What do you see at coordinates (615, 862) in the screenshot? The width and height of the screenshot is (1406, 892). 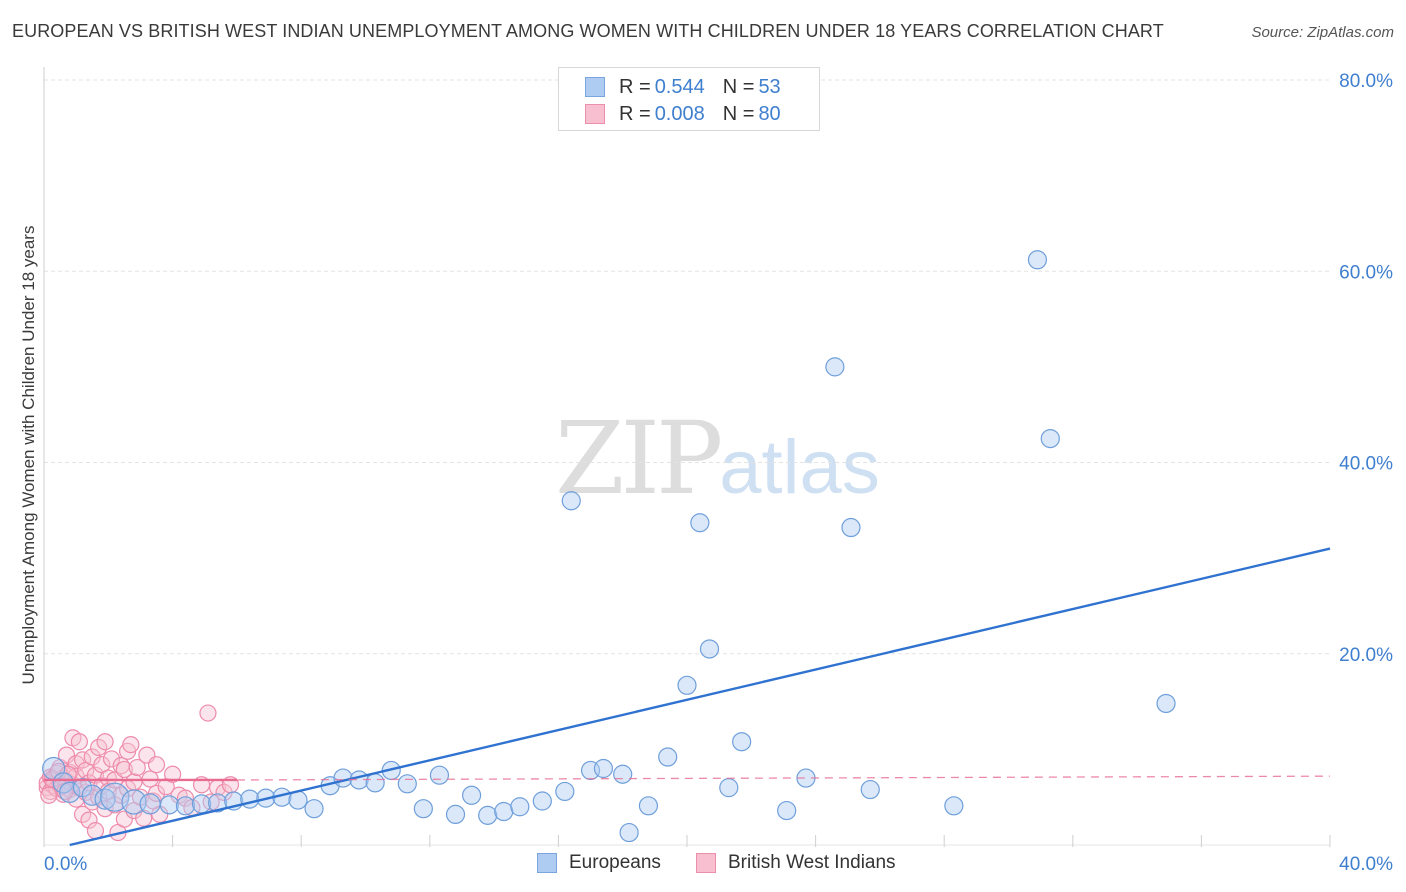 I see `legend-label-europeans: Europeans` at bounding box center [615, 862].